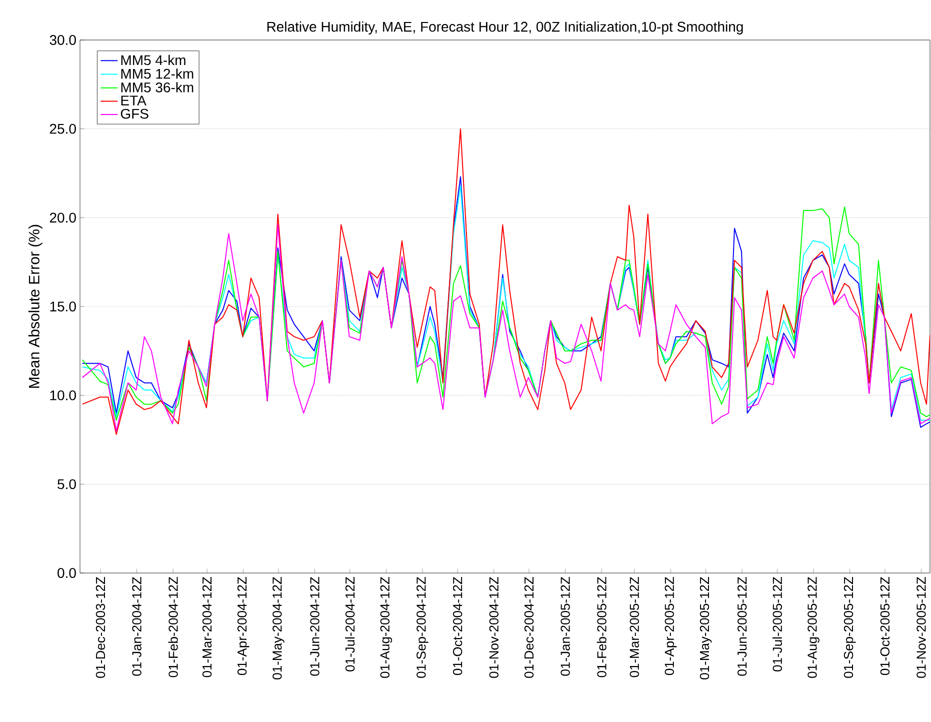 The image size is (931, 722). I want to click on y-tick-label: 5.0, so click(67, 484).